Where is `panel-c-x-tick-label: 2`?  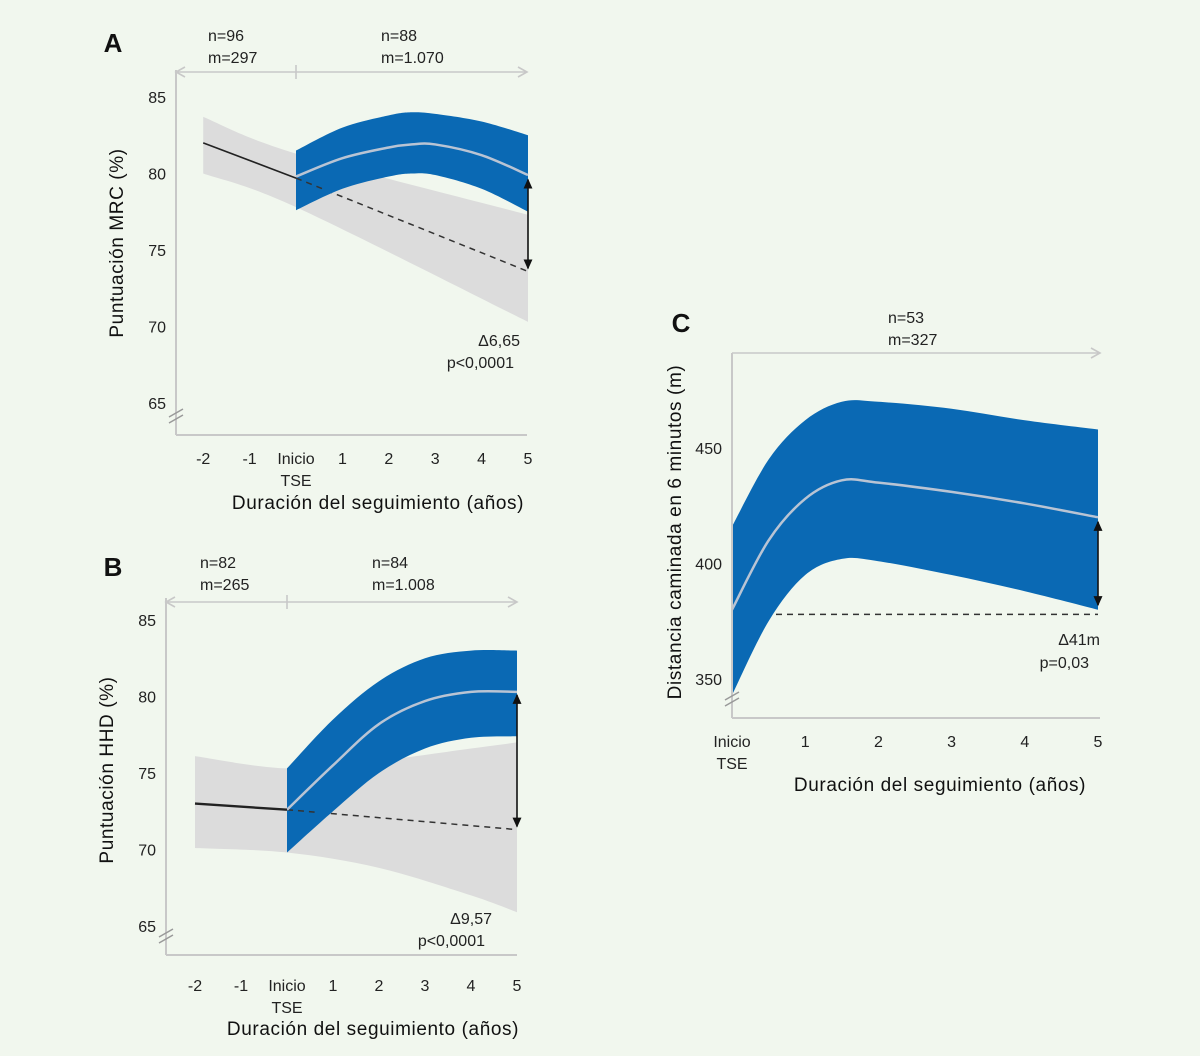
panel-c-x-tick-label: 2 is located at coordinates (878, 742).